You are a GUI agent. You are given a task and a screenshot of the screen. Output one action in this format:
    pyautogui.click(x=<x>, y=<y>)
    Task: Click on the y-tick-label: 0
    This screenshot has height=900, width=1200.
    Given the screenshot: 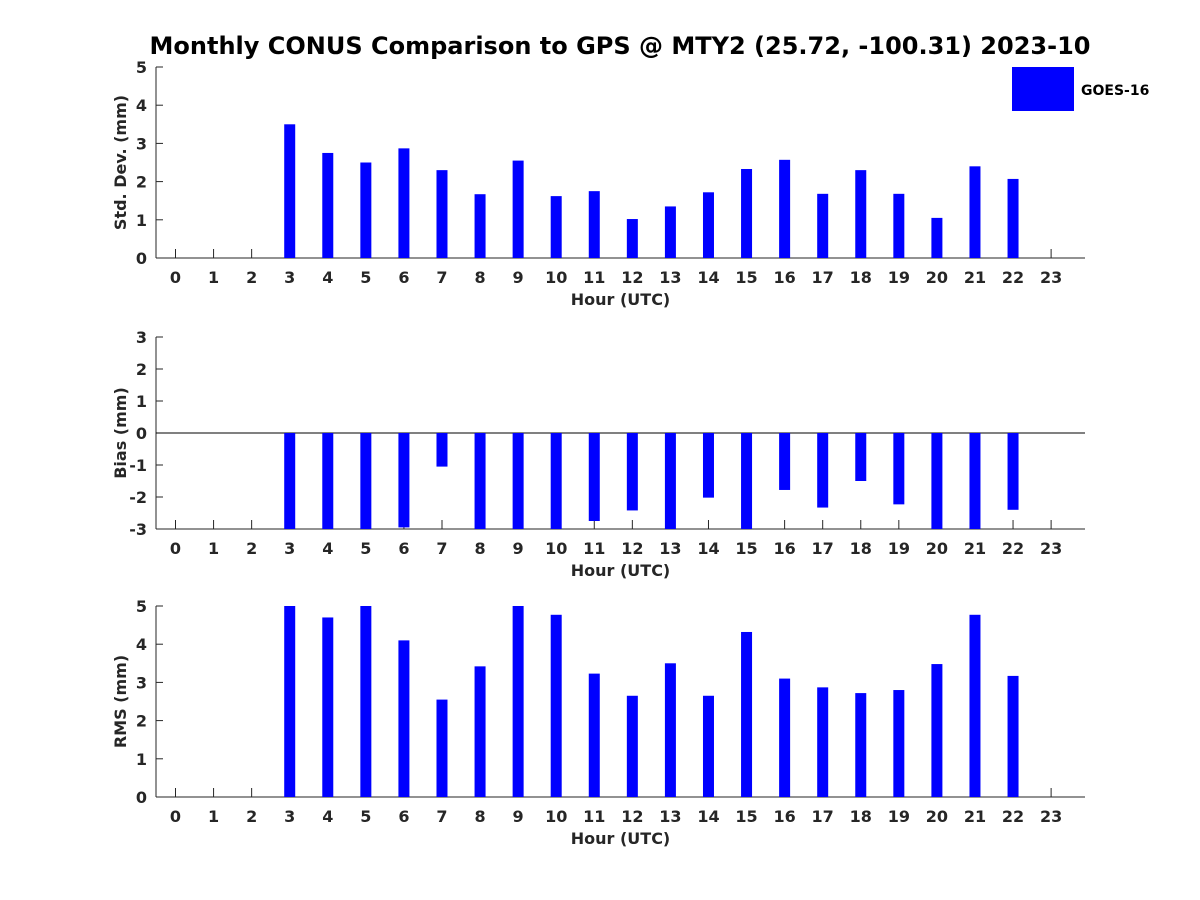 What is the action you would take?
    pyautogui.click(x=141, y=797)
    